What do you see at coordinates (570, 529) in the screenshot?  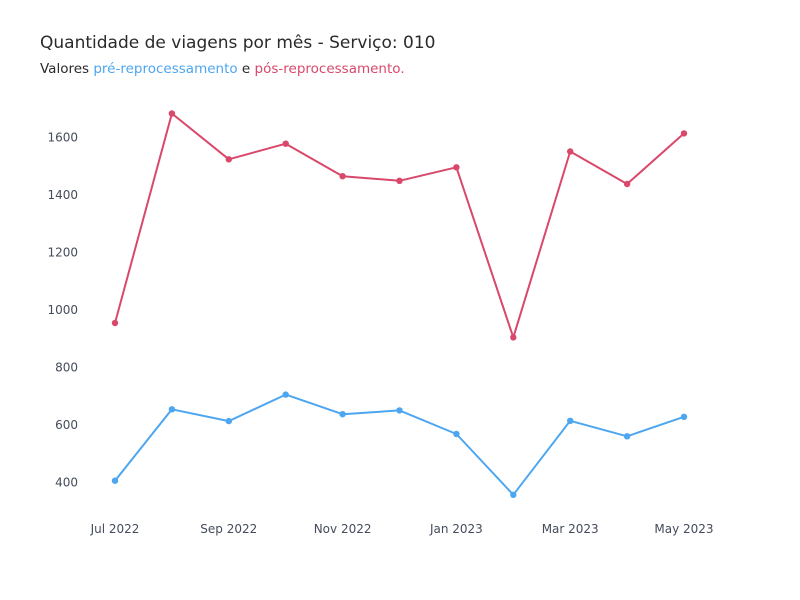 I see `x-tick-label: Mar 2023` at bounding box center [570, 529].